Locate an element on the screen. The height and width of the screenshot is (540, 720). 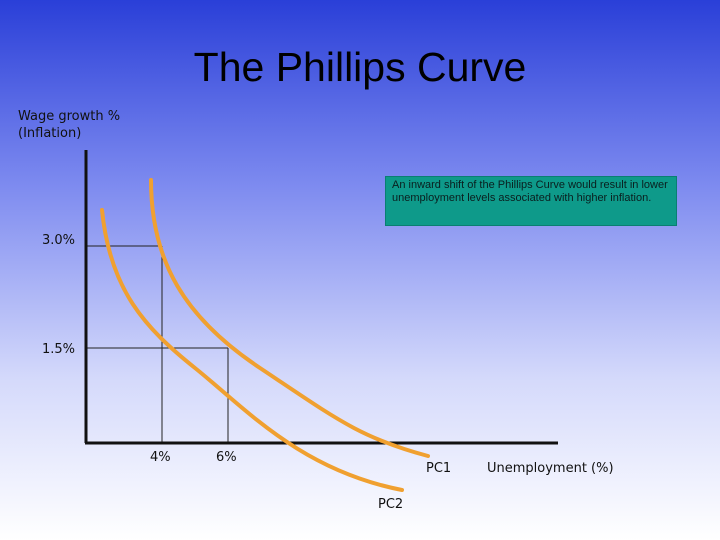
y-tick-1-5pct: 1.5% is located at coordinates (58, 349).